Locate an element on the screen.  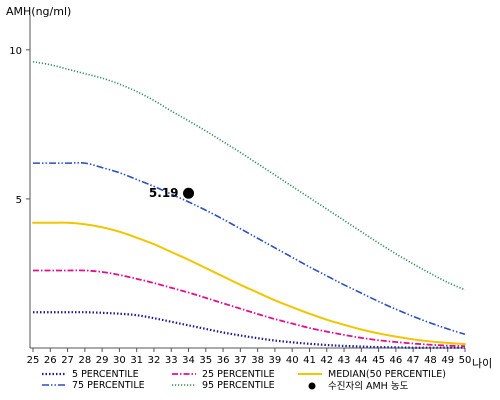
x-tick-label: 25 is located at coordinates (33, 360).